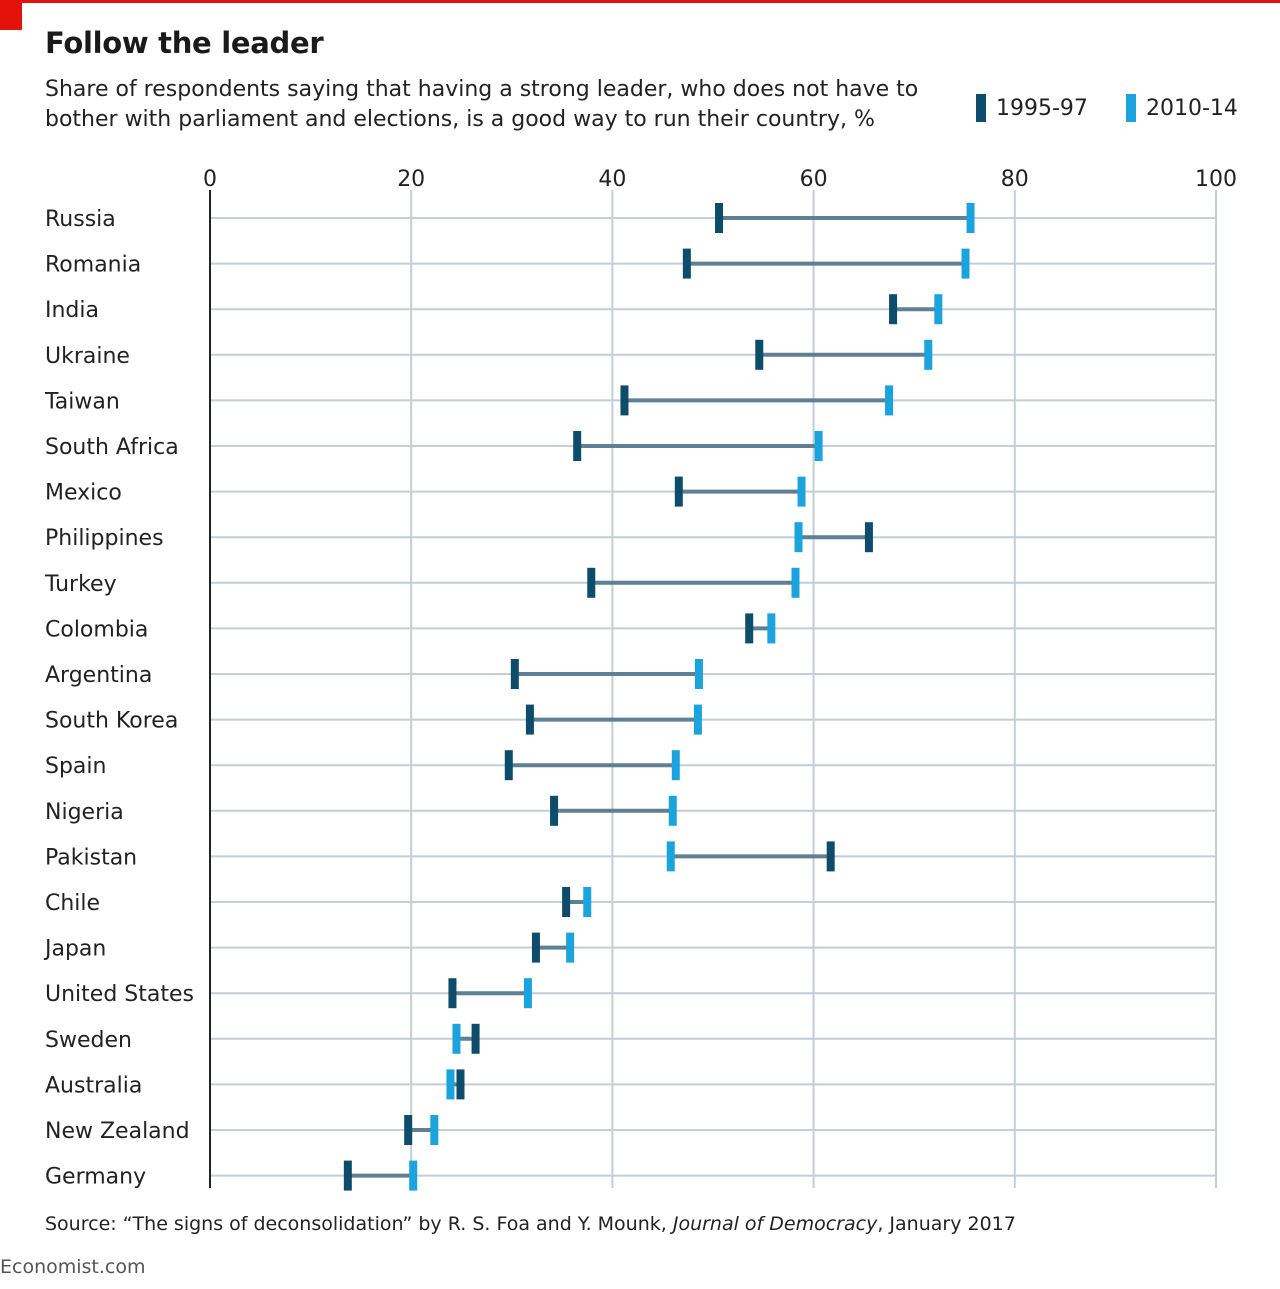  I want to click on source-suffix: , January 2017, so click(946, 1224).